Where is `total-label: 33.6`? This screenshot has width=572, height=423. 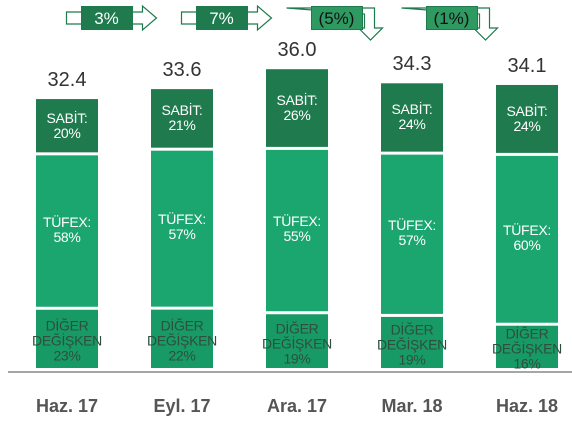 total-label: 33.6 is located at coordinates (182, 70).